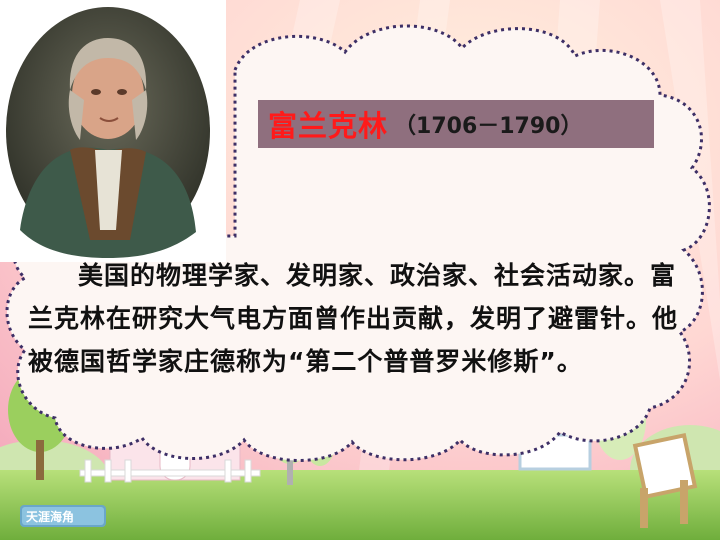 The image size is (720, 540). I want to click on logo-text: 天涯海角, so click(50, 517).